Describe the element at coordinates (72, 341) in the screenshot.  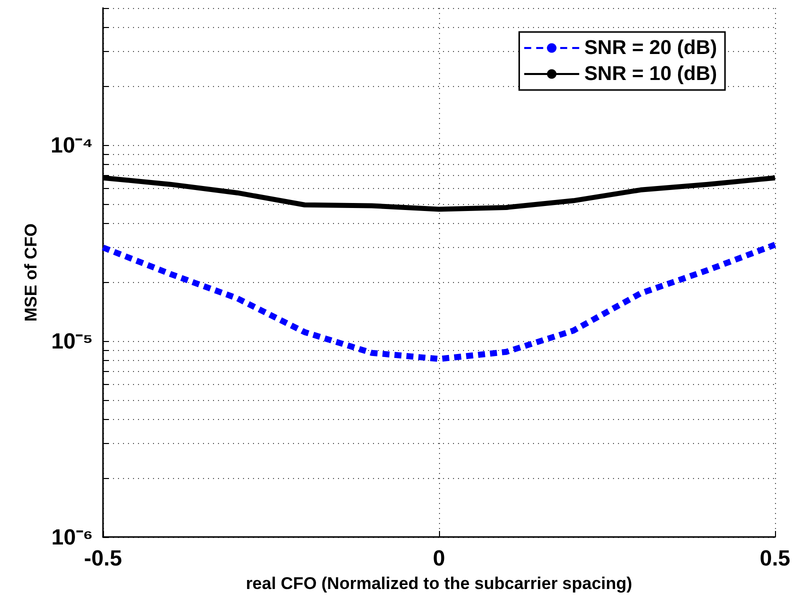
I see `y-tick-label: 10⁻⁵` at that location.